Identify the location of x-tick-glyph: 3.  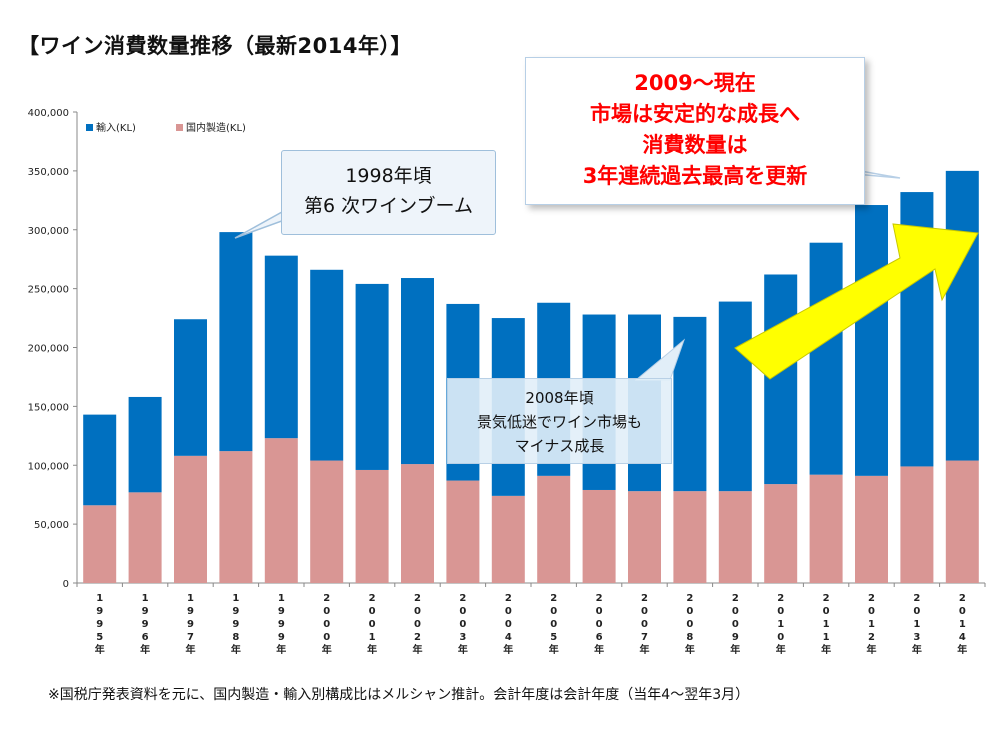
(462, 637).